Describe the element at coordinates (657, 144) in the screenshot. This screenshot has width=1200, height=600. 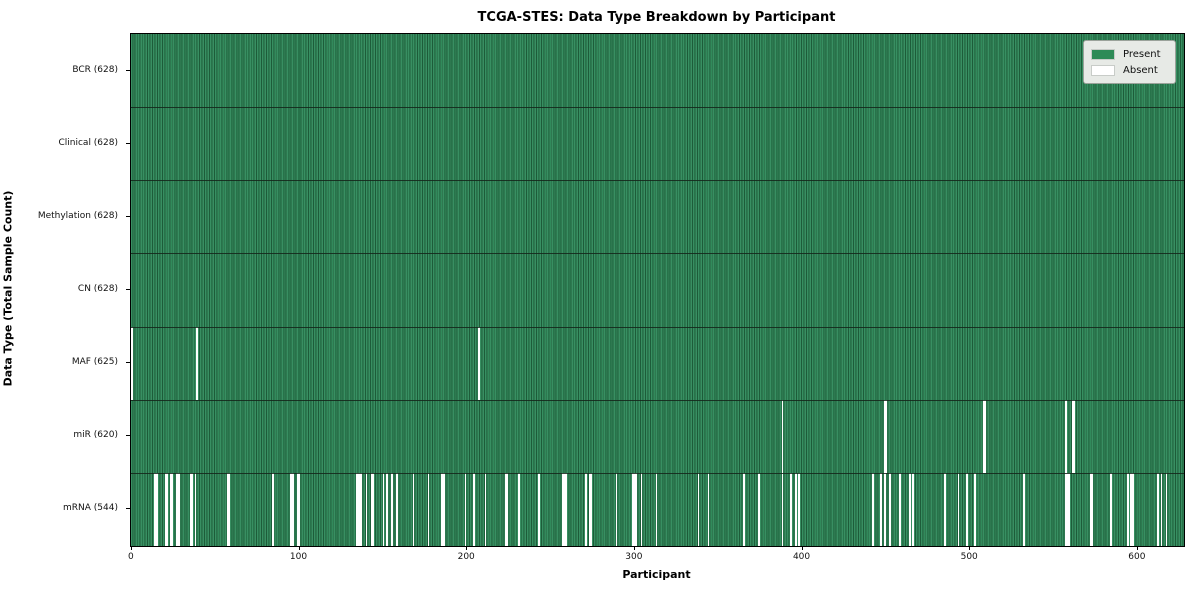
I see `row-clinical` at that location.